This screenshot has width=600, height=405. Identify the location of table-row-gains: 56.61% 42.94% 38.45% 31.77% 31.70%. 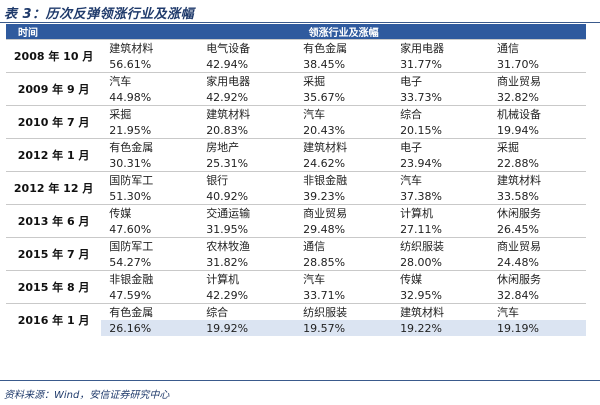
(296, 64).